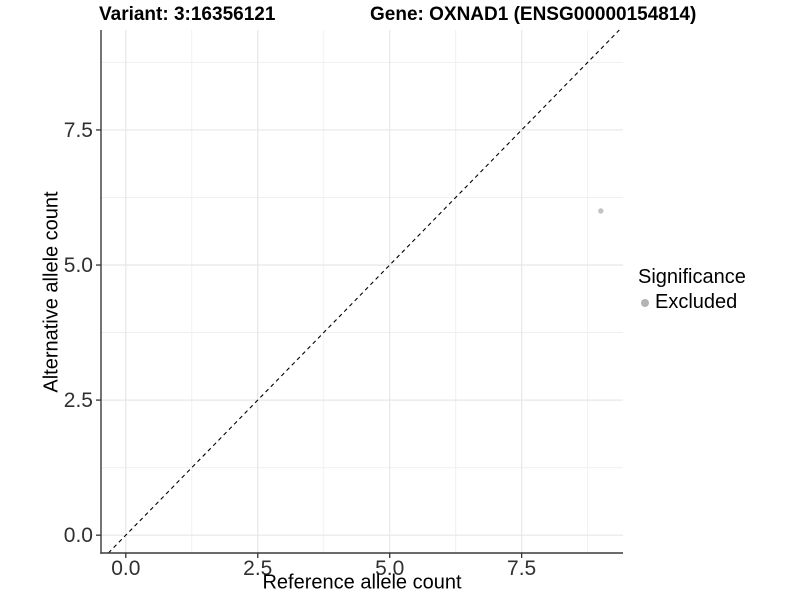 This screenshot has width=800, height=600. Describe the element at coordinates (257, 568) in the screenshot. I see `x-tick-label: 2.5` at that location.